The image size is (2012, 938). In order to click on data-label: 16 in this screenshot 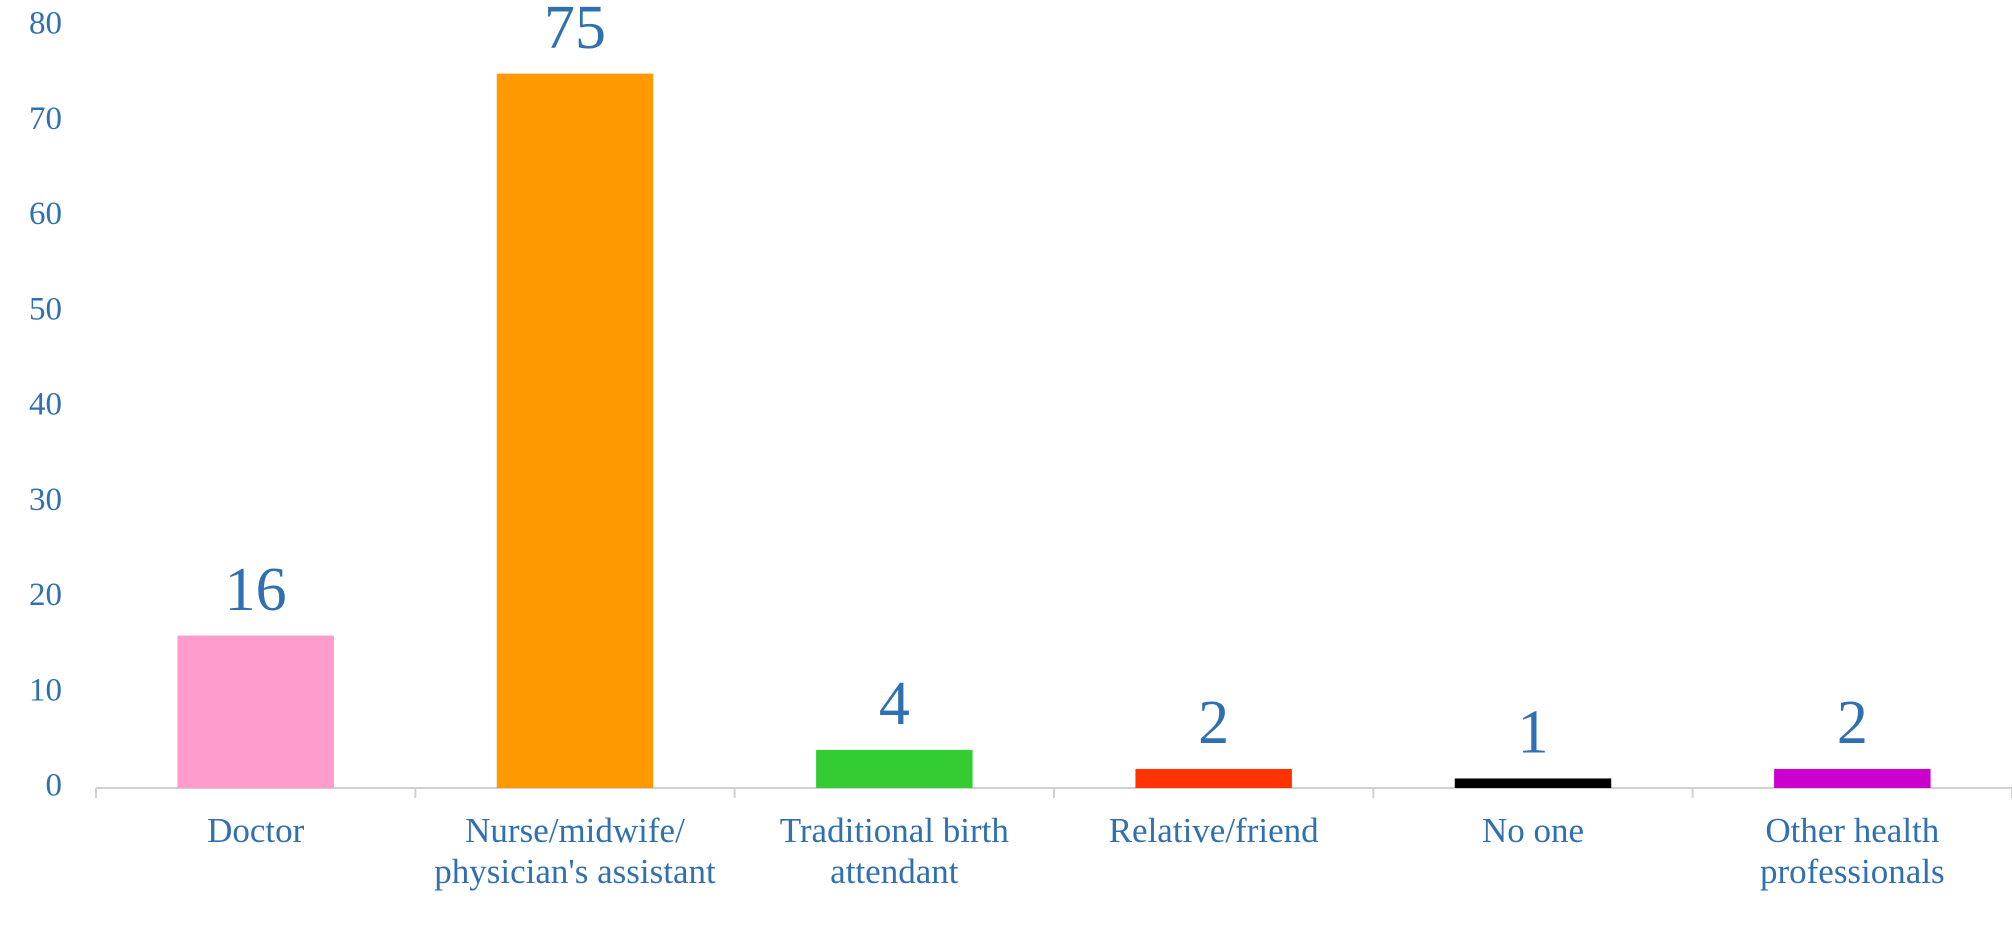, I will do `click(256, 590)`.